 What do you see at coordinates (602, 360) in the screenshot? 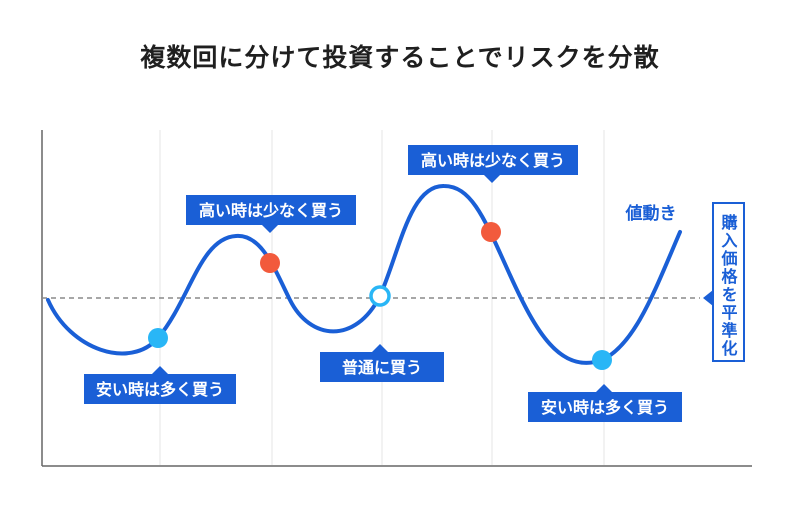
I see `cheap-buy-dot-right` at bounding box center [602, 360].